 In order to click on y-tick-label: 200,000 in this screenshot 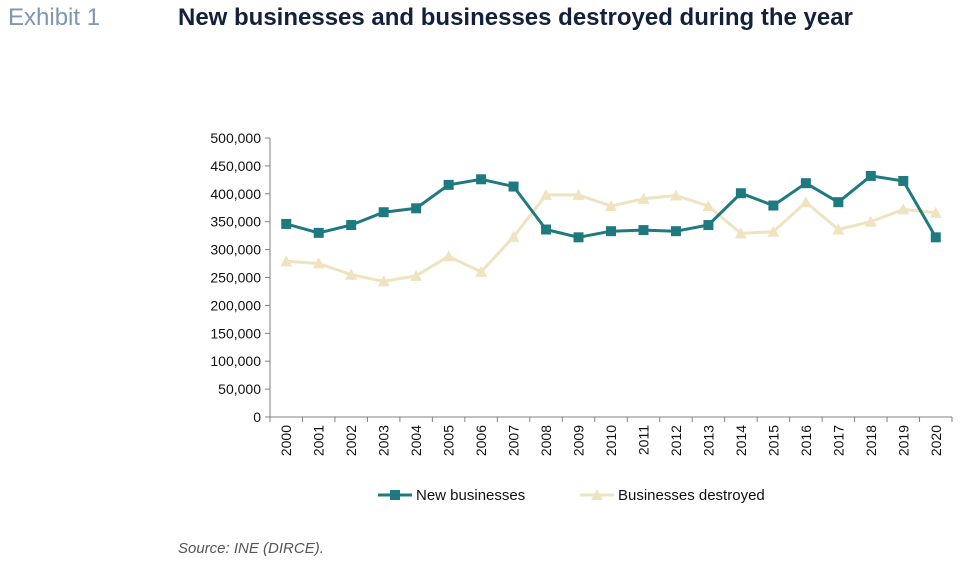, I will do `click(235, 305)`.